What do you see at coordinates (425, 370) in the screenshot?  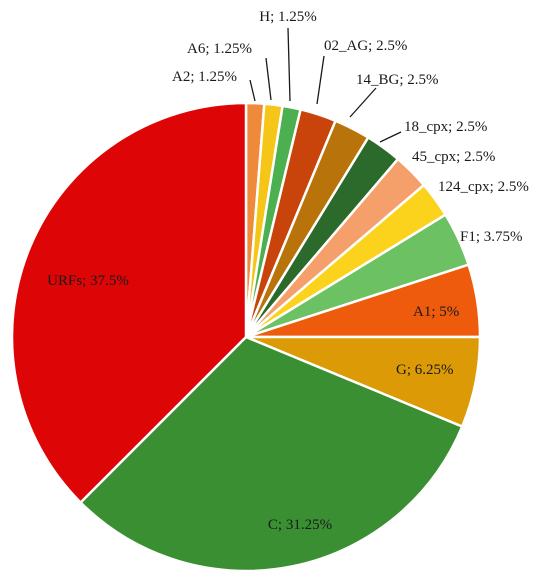 I see `data-label-g: G; 6.25%` at bounding box center [425, 370].